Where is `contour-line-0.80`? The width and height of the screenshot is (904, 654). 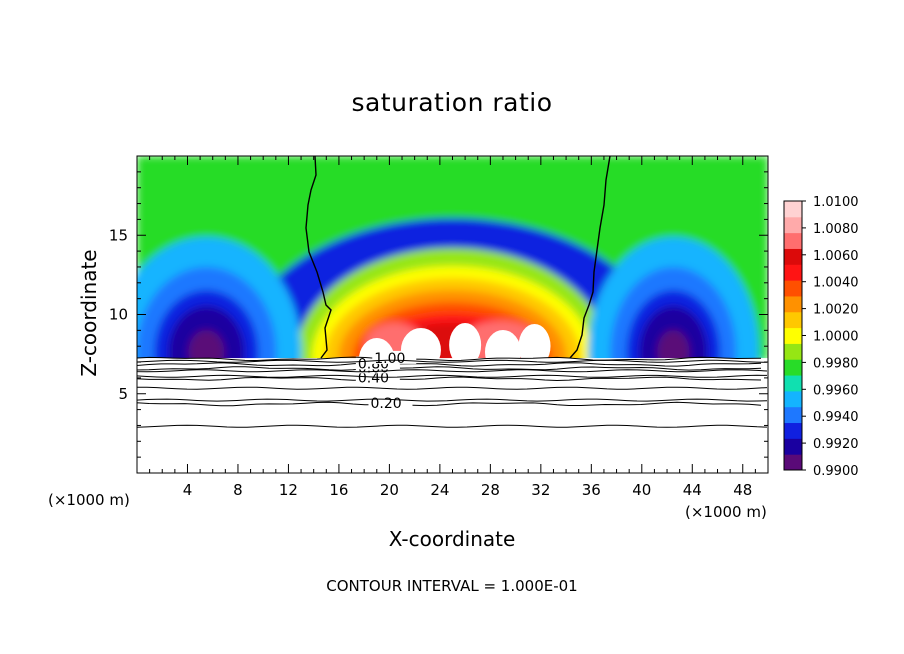 contour-line-0.80 is located at coordinates (449, 364).